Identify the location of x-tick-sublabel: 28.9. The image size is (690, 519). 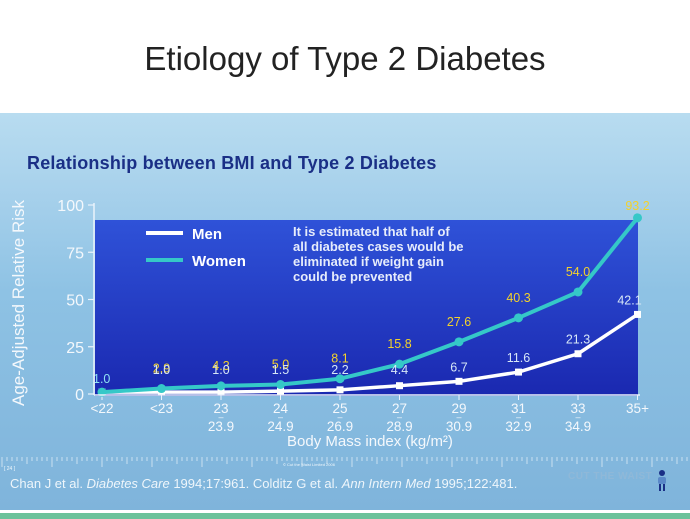
(399, 426).